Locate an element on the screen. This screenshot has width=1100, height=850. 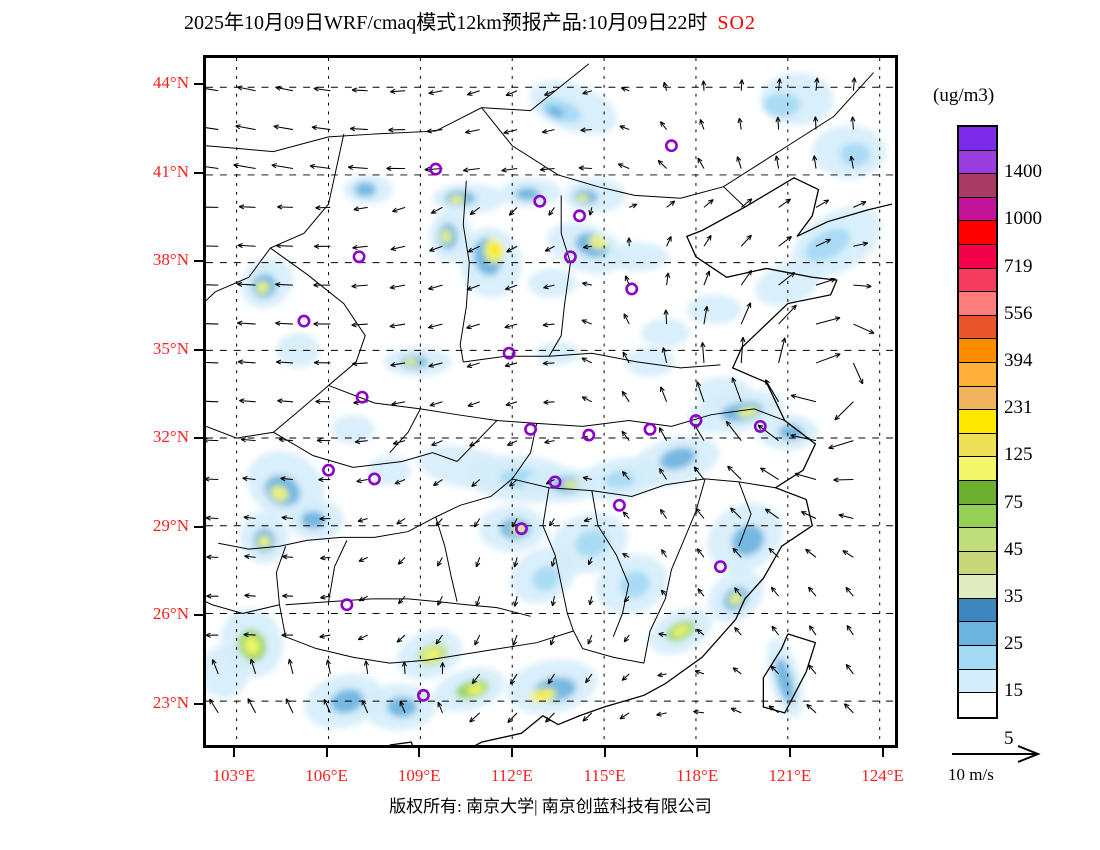
colorbar is located at coordinates (977, 422).